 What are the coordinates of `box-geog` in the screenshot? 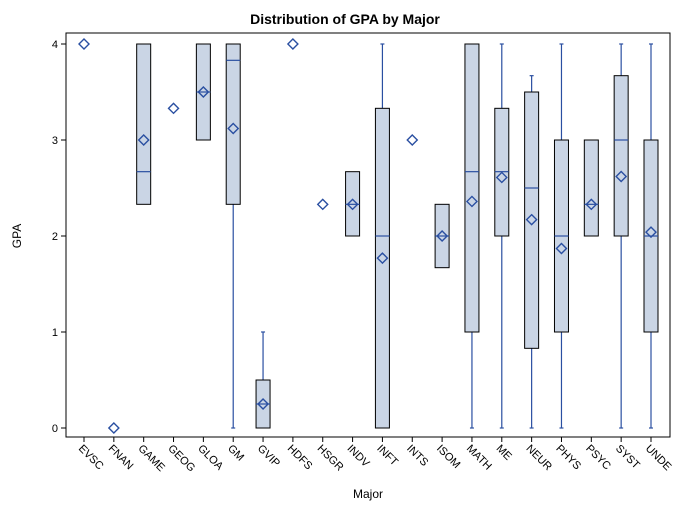 It's located at (173, 108).